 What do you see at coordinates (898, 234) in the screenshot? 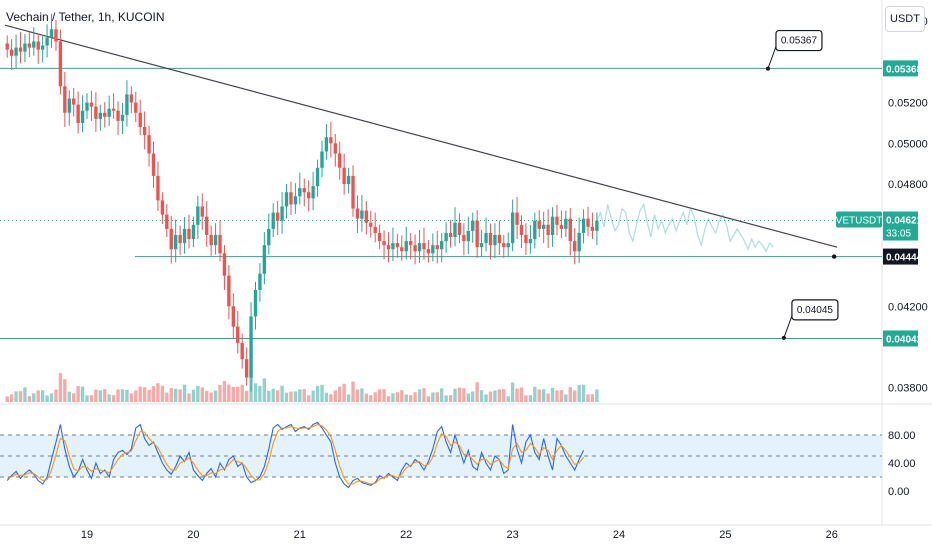
I see `bar-countdown: 33:05` at bounding box center [898, 234].